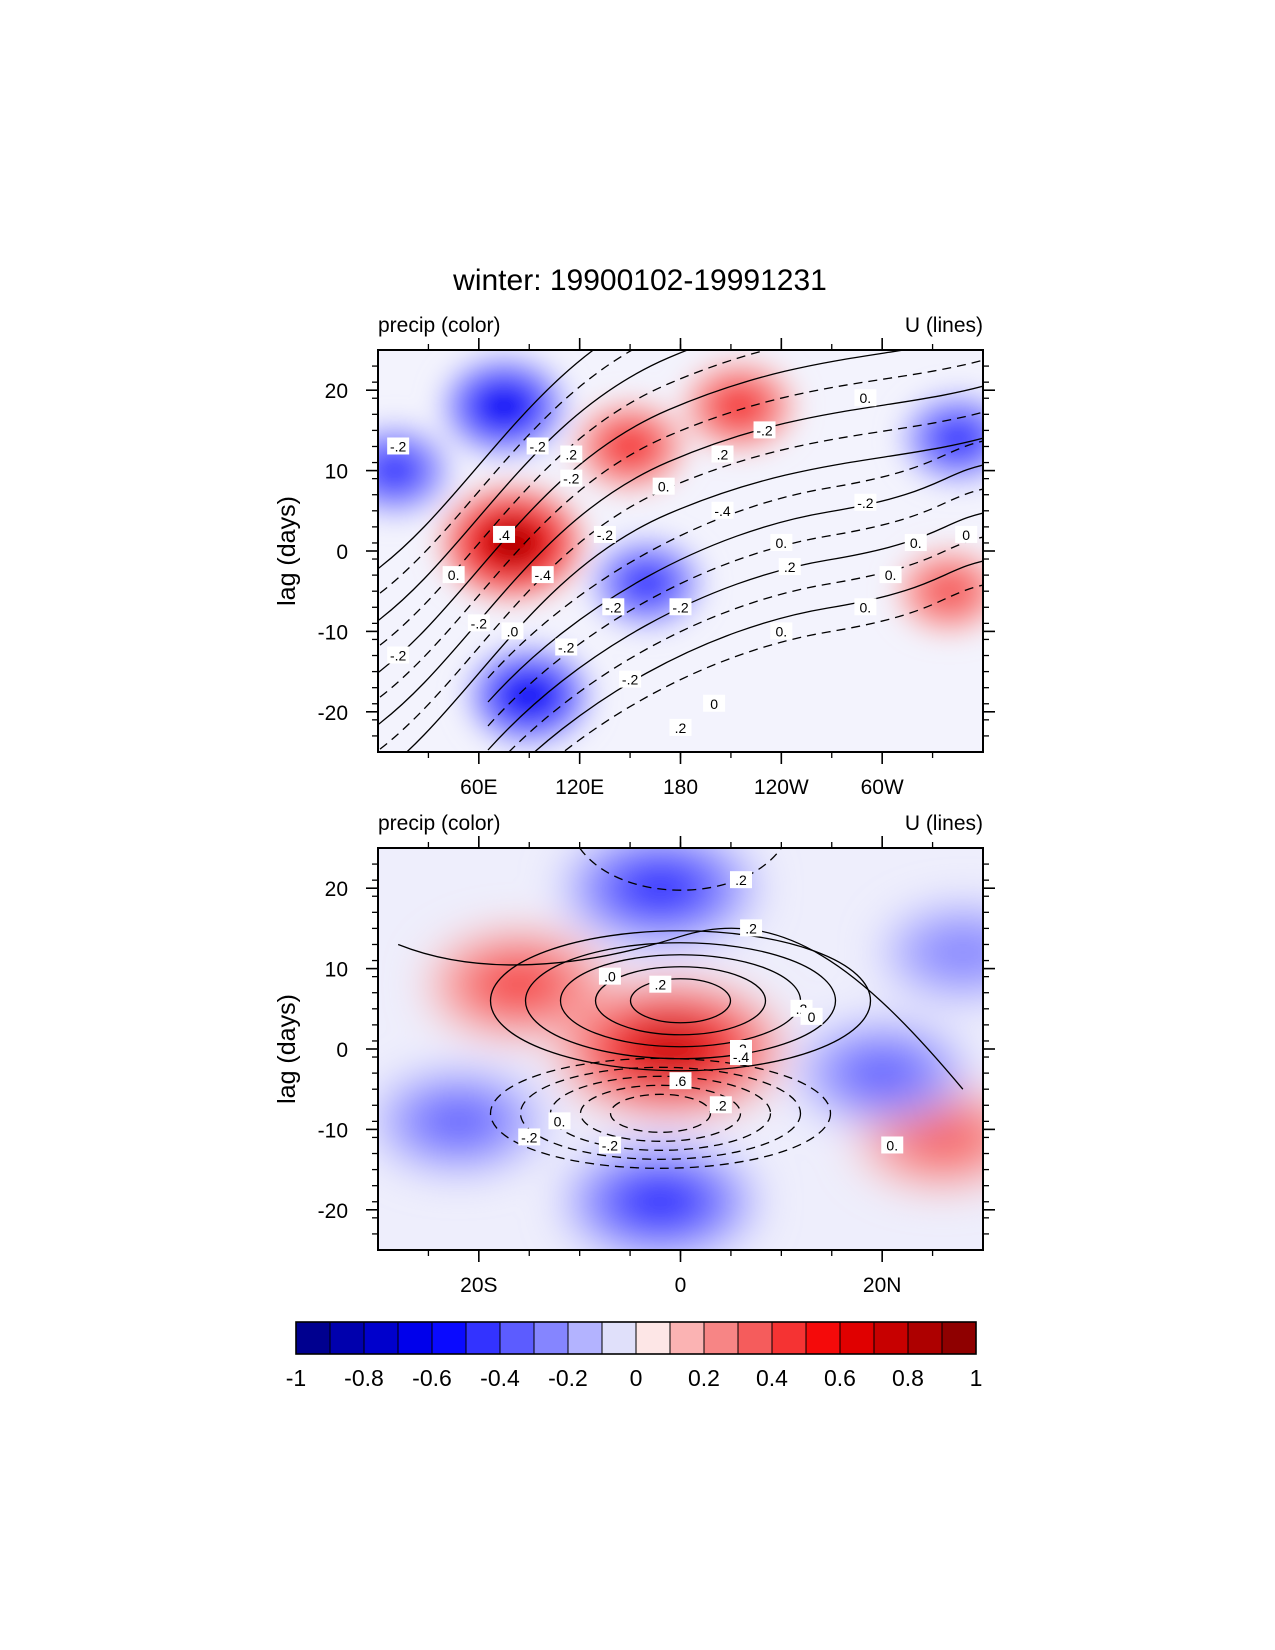 This screenshot has width=1275, height=1650. I want to click on bottom-right-label: U (lines), so click(944, 823).